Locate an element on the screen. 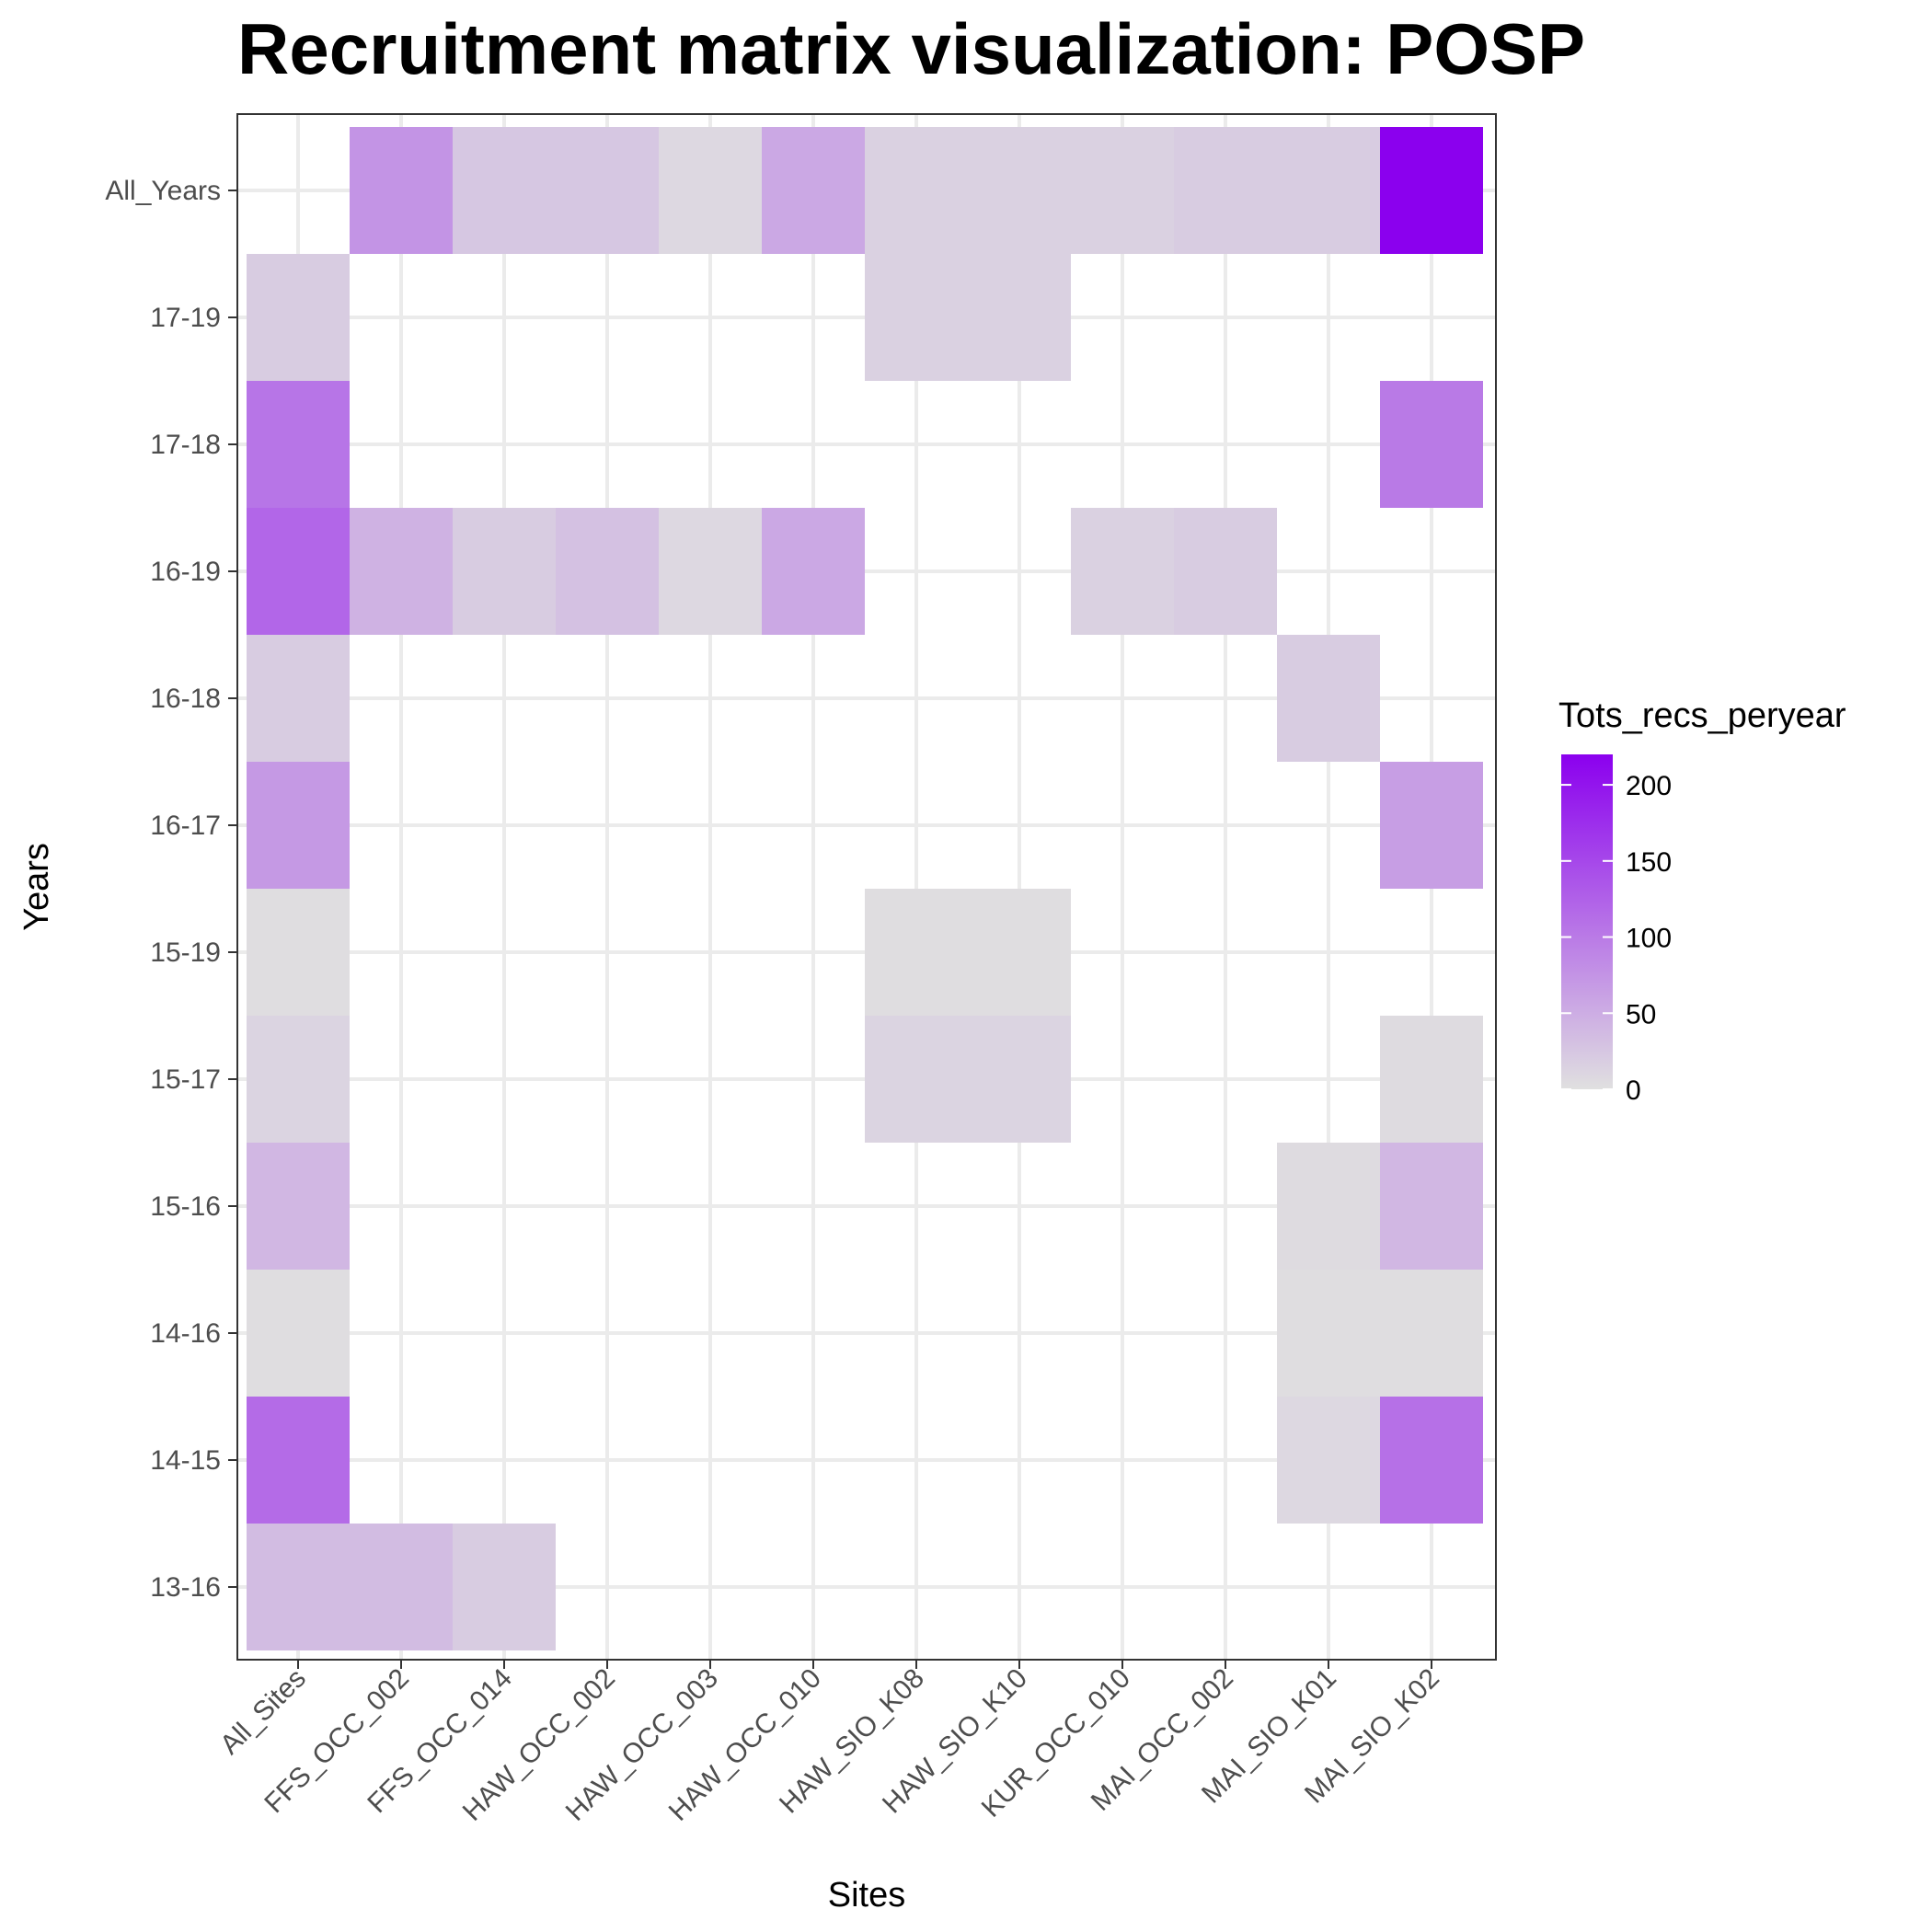 Image resolution: width=1932 pixels, height=1932 pixels. legend-ticks: 0 50 100 150 200 is located at coordinates (1616, 938).